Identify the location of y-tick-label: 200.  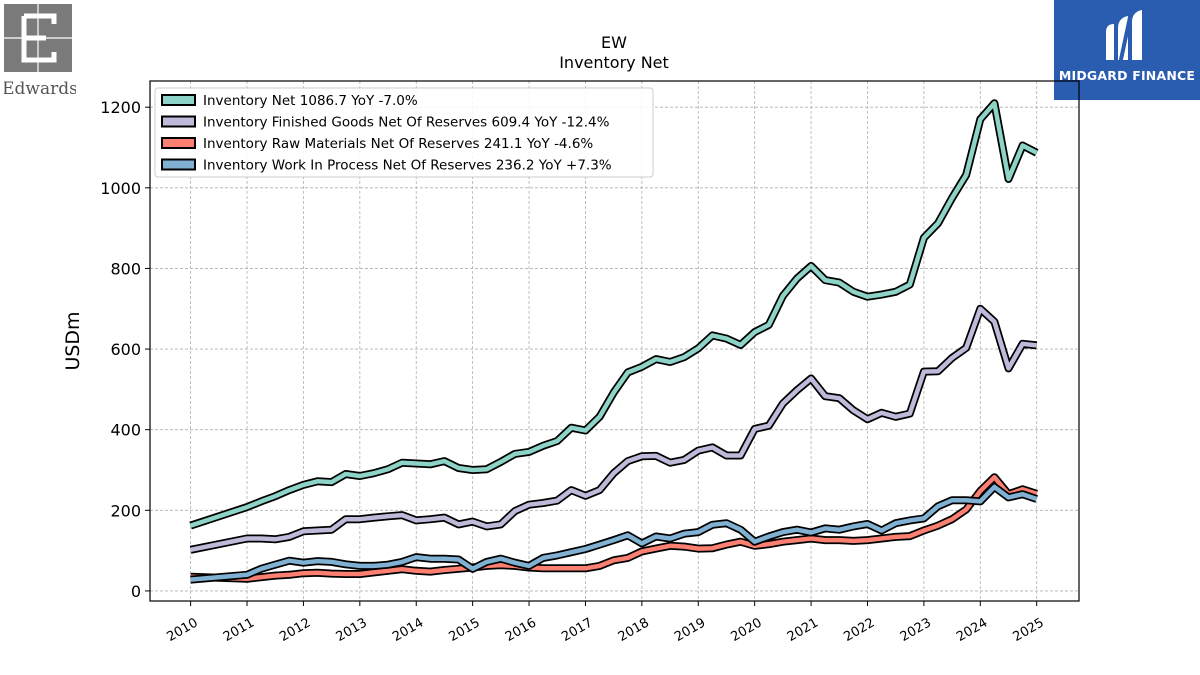
(125, 510).